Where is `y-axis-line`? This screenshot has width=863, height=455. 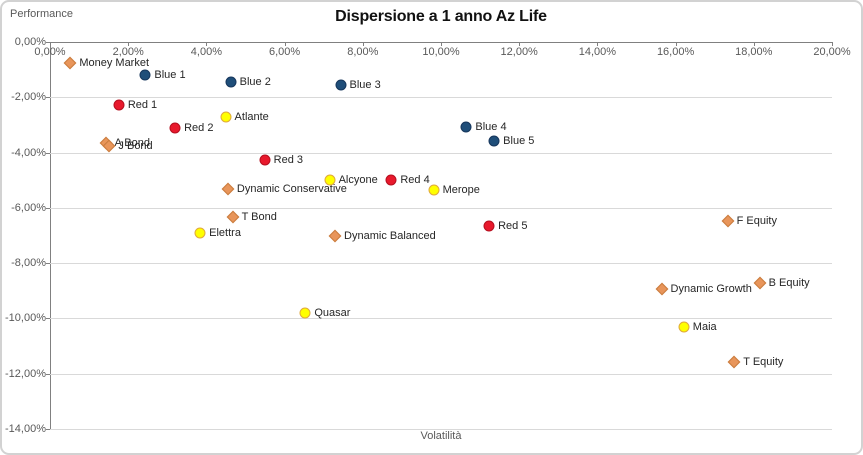 y-axis-line is located at coordinates (50, 235).